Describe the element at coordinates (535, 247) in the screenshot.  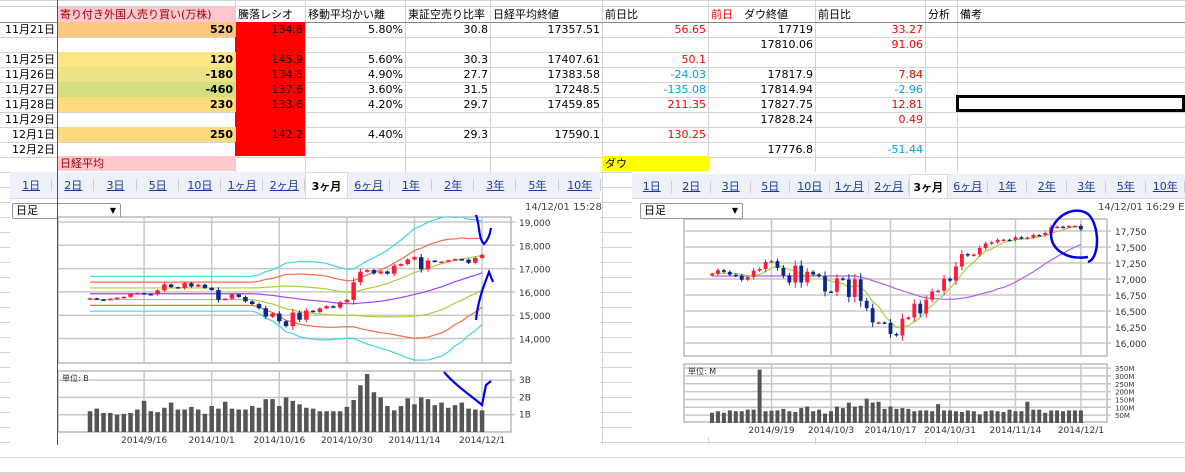
I see `y-tick-label: 18,000` at that location.